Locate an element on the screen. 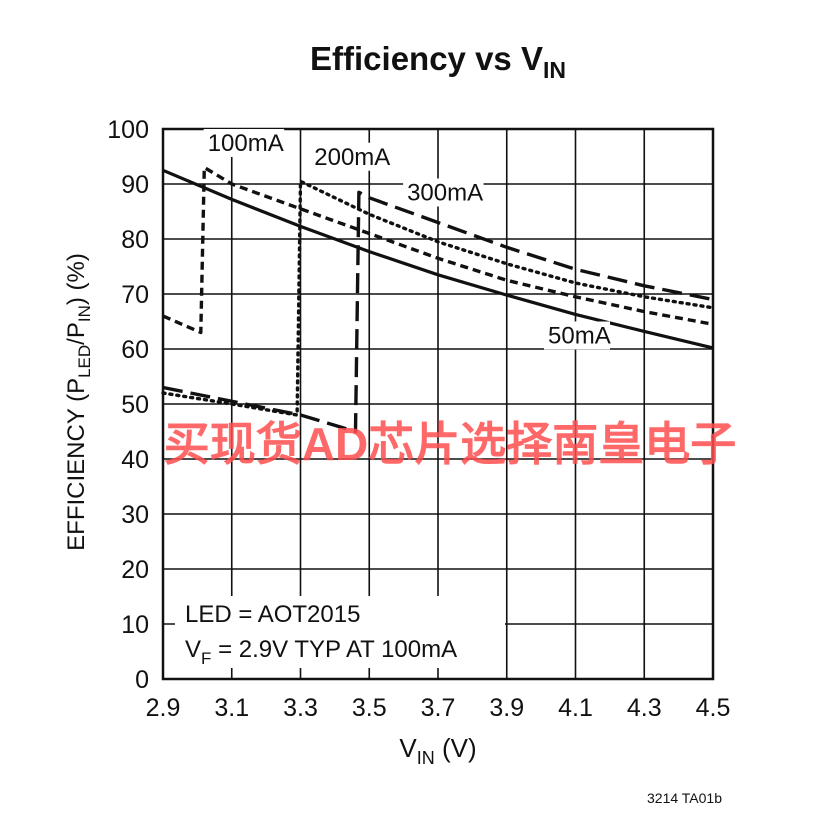 Image resolution: width=840 pixels, height=820 pixels. y-axis-label-part-5: ) (%) is located at coordinates (76, 279).